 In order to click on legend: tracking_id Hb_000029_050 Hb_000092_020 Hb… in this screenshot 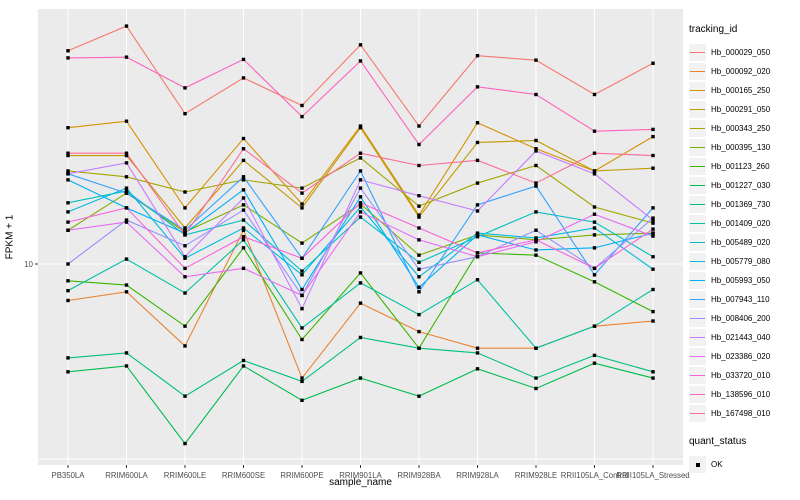, I will do `click(744, 249)`.